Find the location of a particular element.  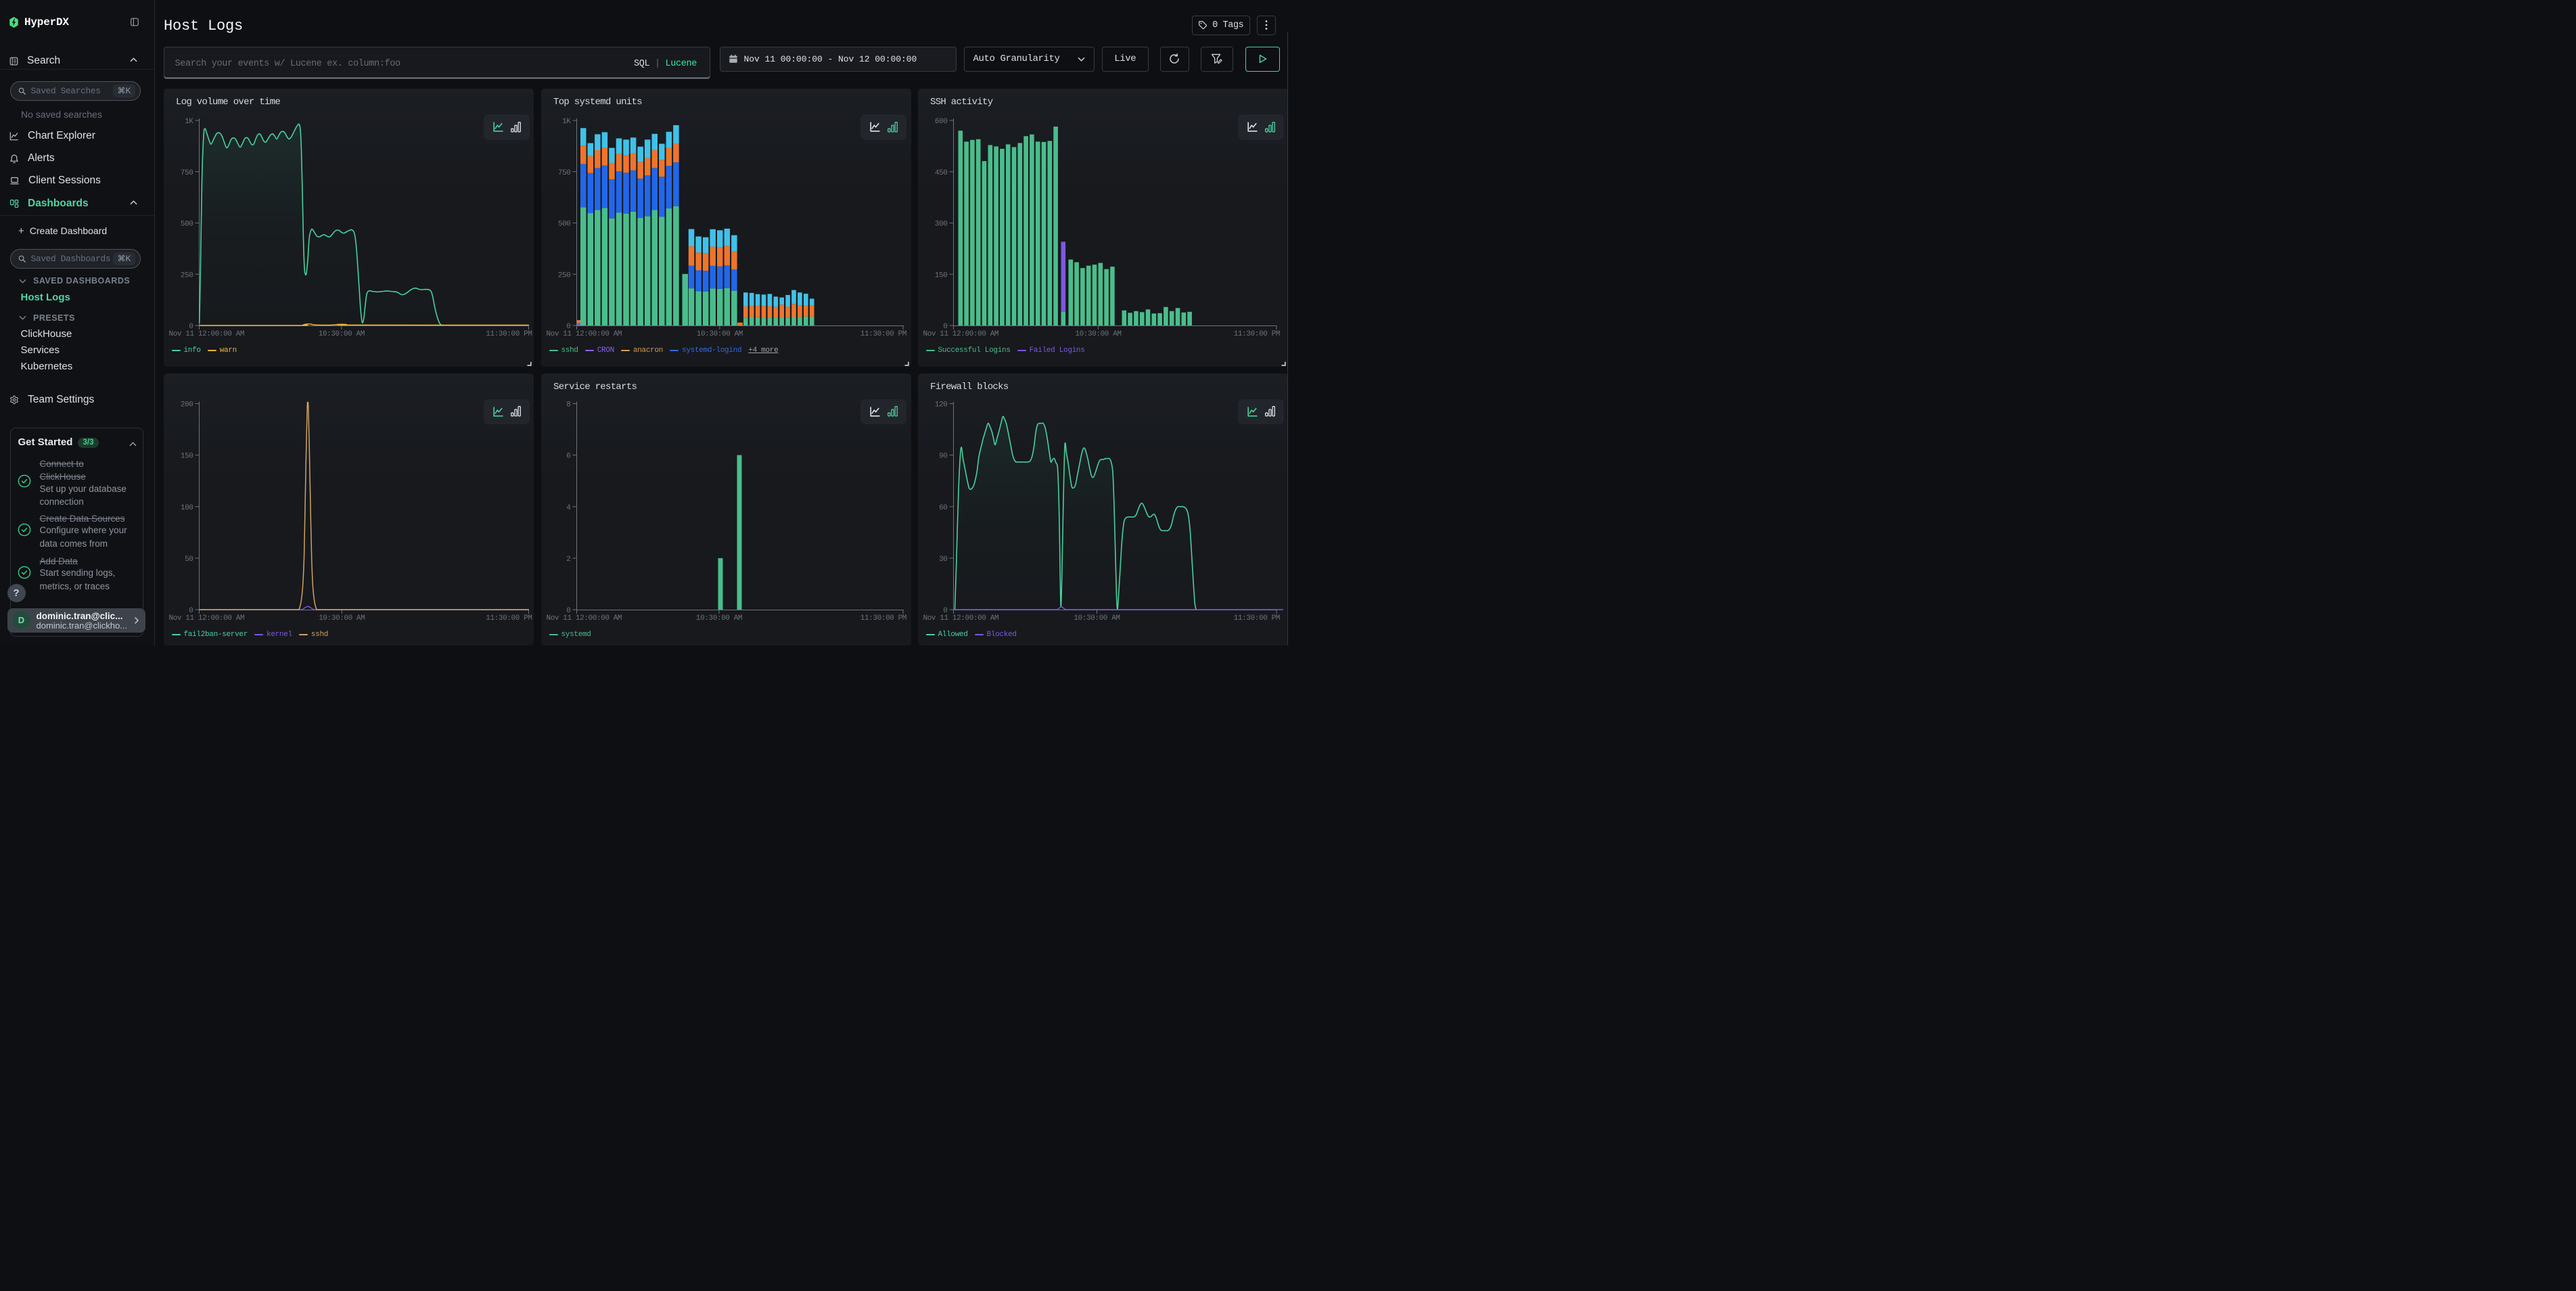

svg-text: 90 is located at coordinates (943, 456).